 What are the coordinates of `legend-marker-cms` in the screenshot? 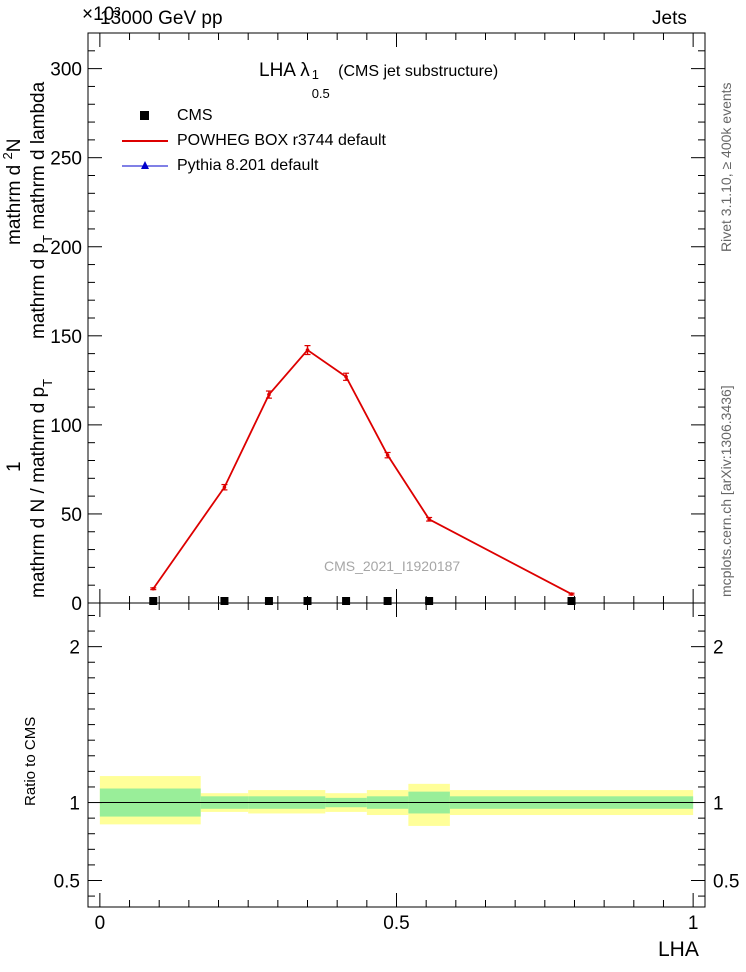 It's located at (144, 115).